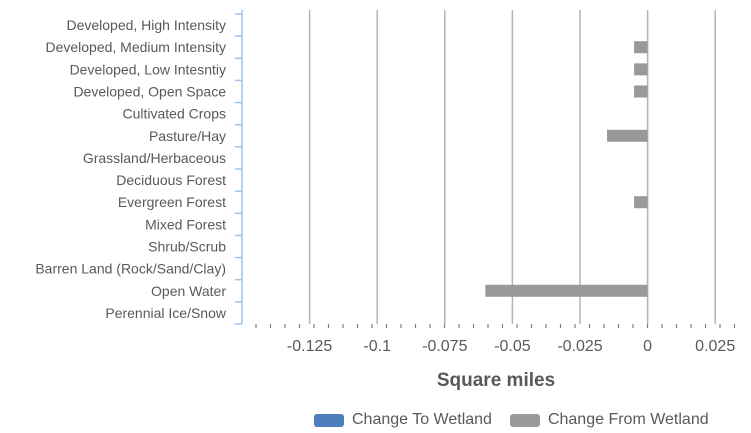 This screenshot has width=751, height=433. Describe the element at coordinates (309, 346) in the screenshot. I see `x-tick-label: -0.125` at that location.